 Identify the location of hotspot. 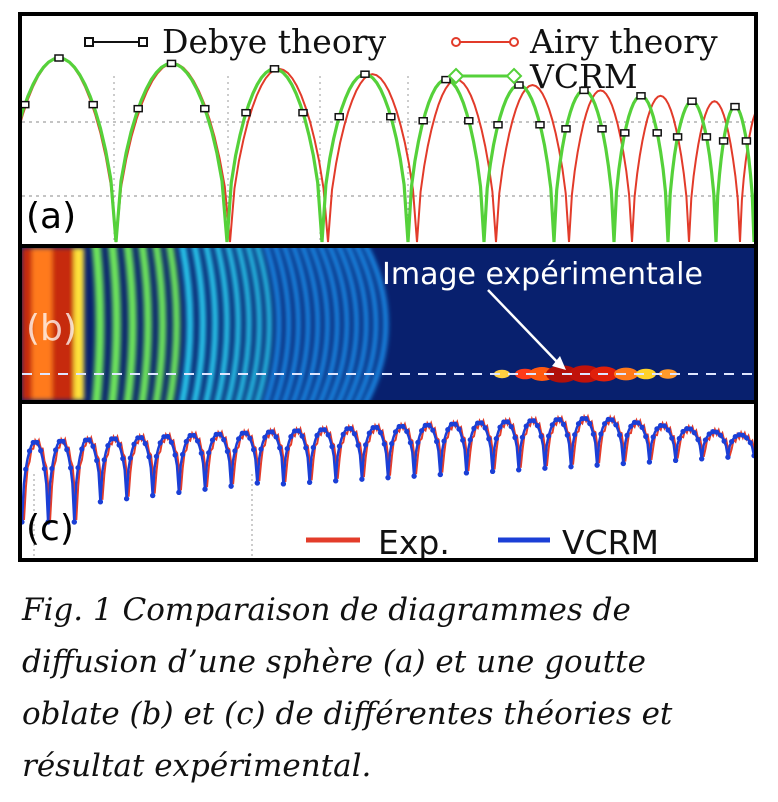
(668, 374).